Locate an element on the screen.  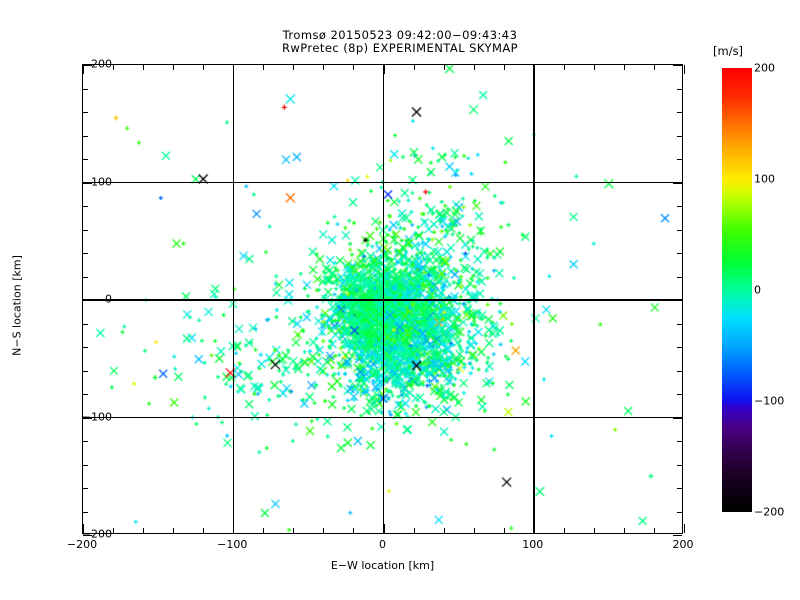
x-tick-label: 100 is located at coordinates (533, 544).